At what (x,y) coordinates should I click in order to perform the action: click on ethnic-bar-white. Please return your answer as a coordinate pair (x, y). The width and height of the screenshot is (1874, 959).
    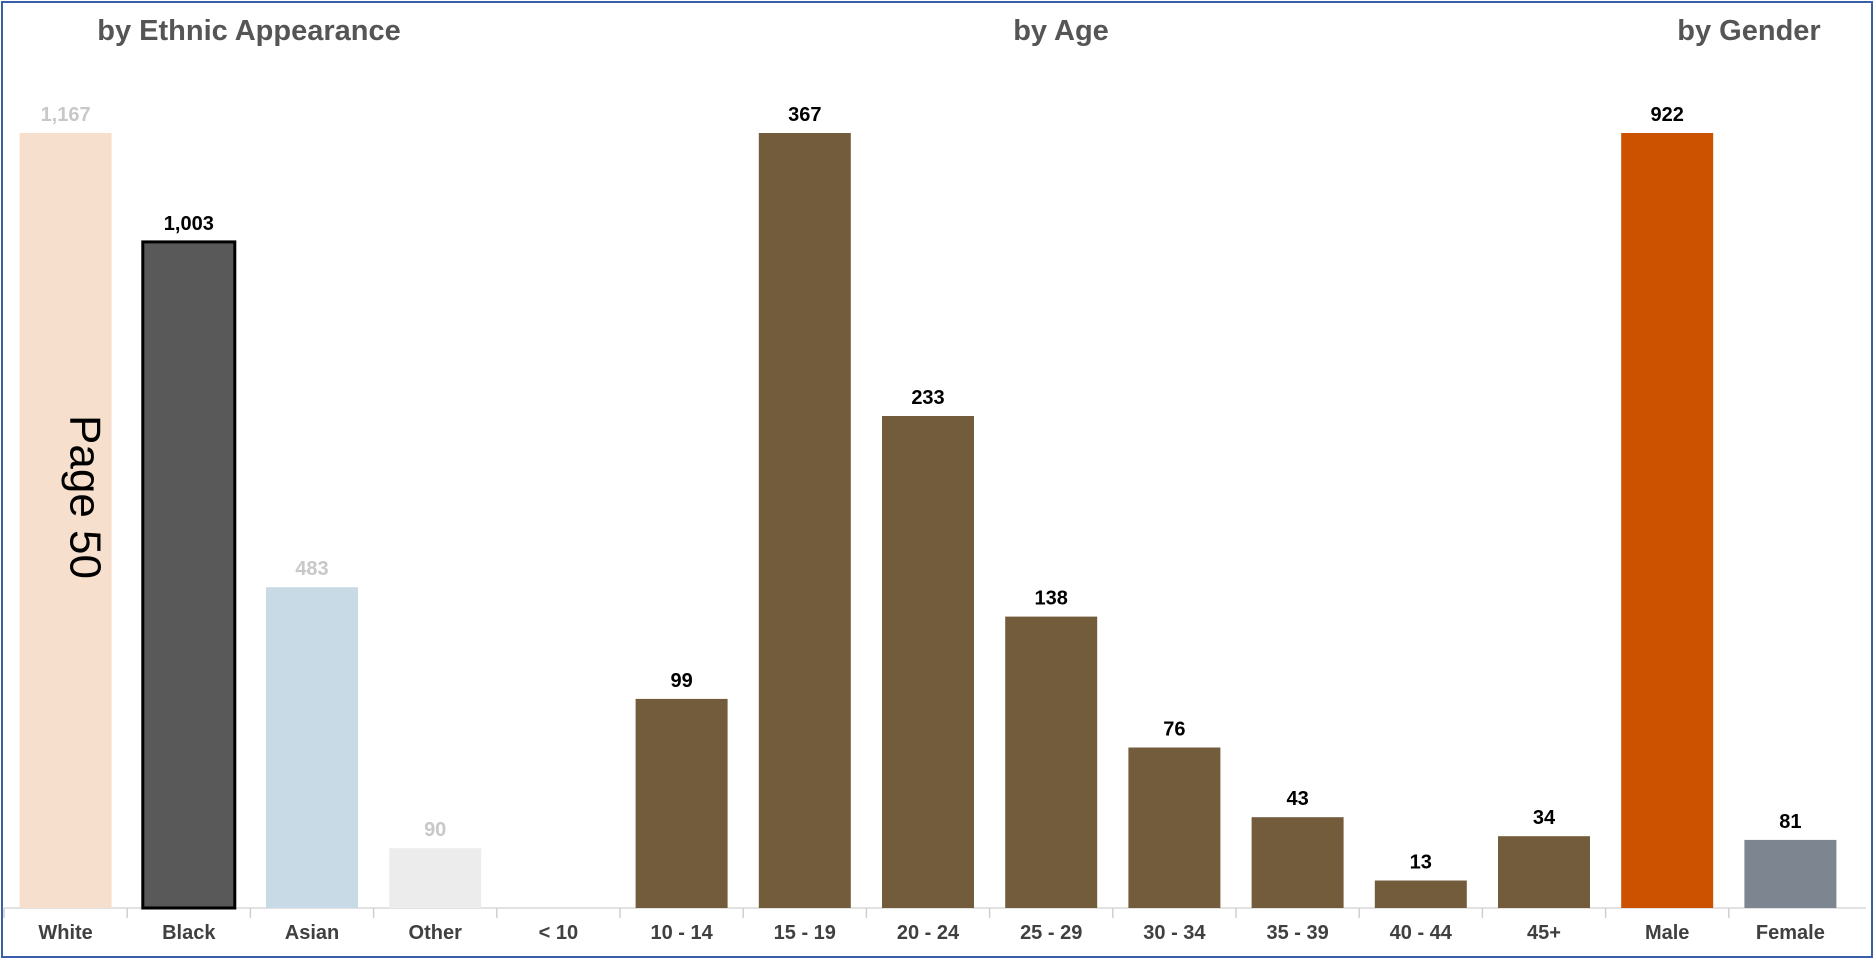
    Looking at the image, I should click on (65, 520).